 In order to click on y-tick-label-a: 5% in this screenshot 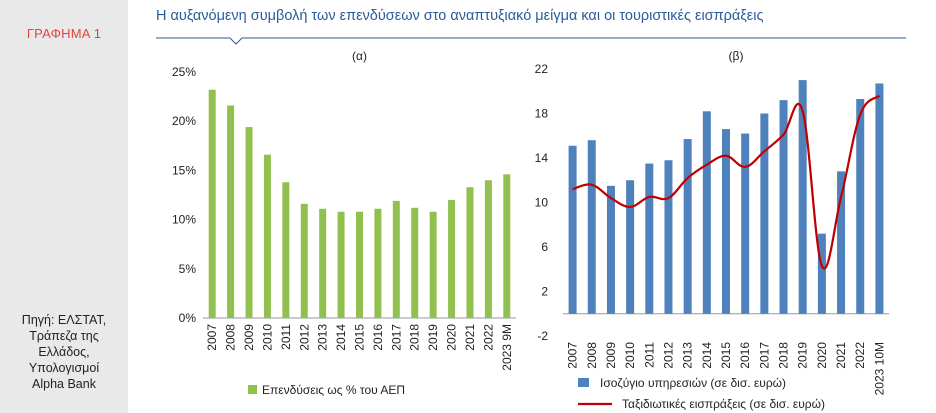, I will do `click(188, 269)`.